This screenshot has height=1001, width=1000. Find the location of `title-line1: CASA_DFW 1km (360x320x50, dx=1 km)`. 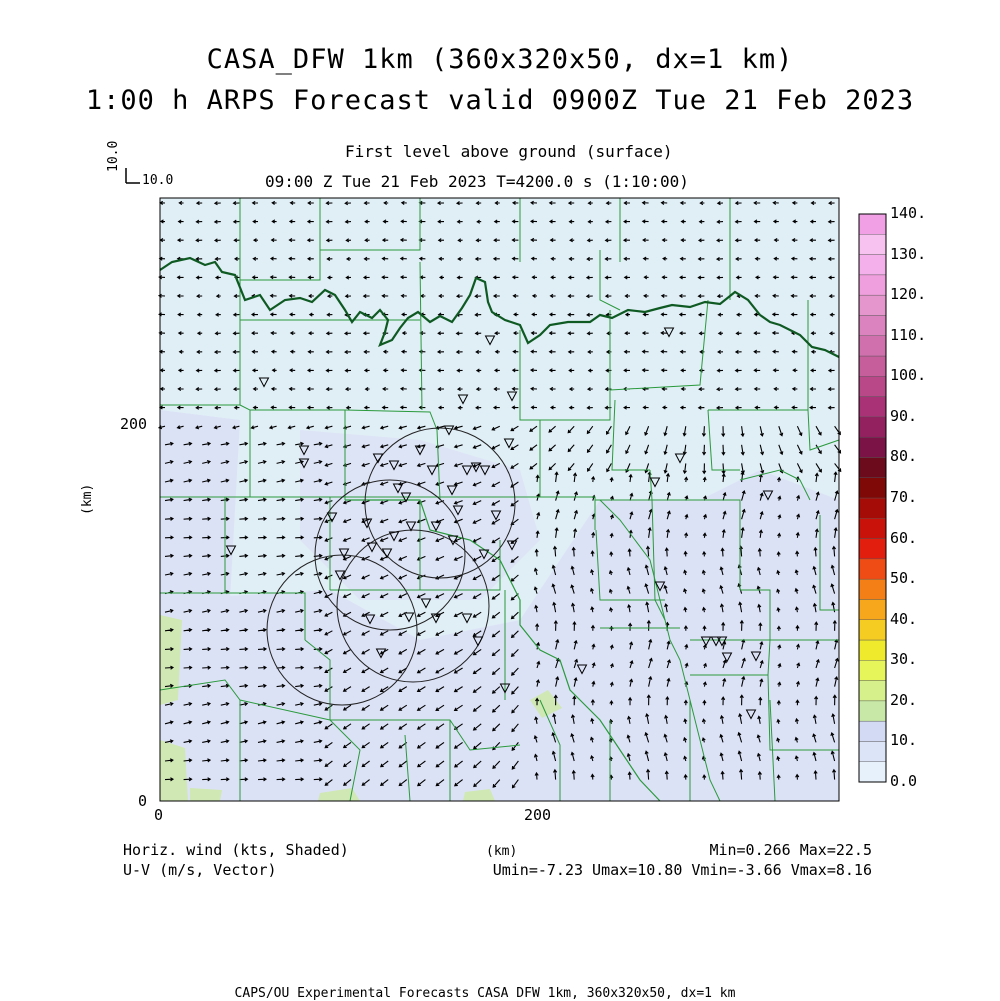

title-line1: CASA_DFW 1km (360x320x50, dx=1 km) is located at coordinates (500, 59).